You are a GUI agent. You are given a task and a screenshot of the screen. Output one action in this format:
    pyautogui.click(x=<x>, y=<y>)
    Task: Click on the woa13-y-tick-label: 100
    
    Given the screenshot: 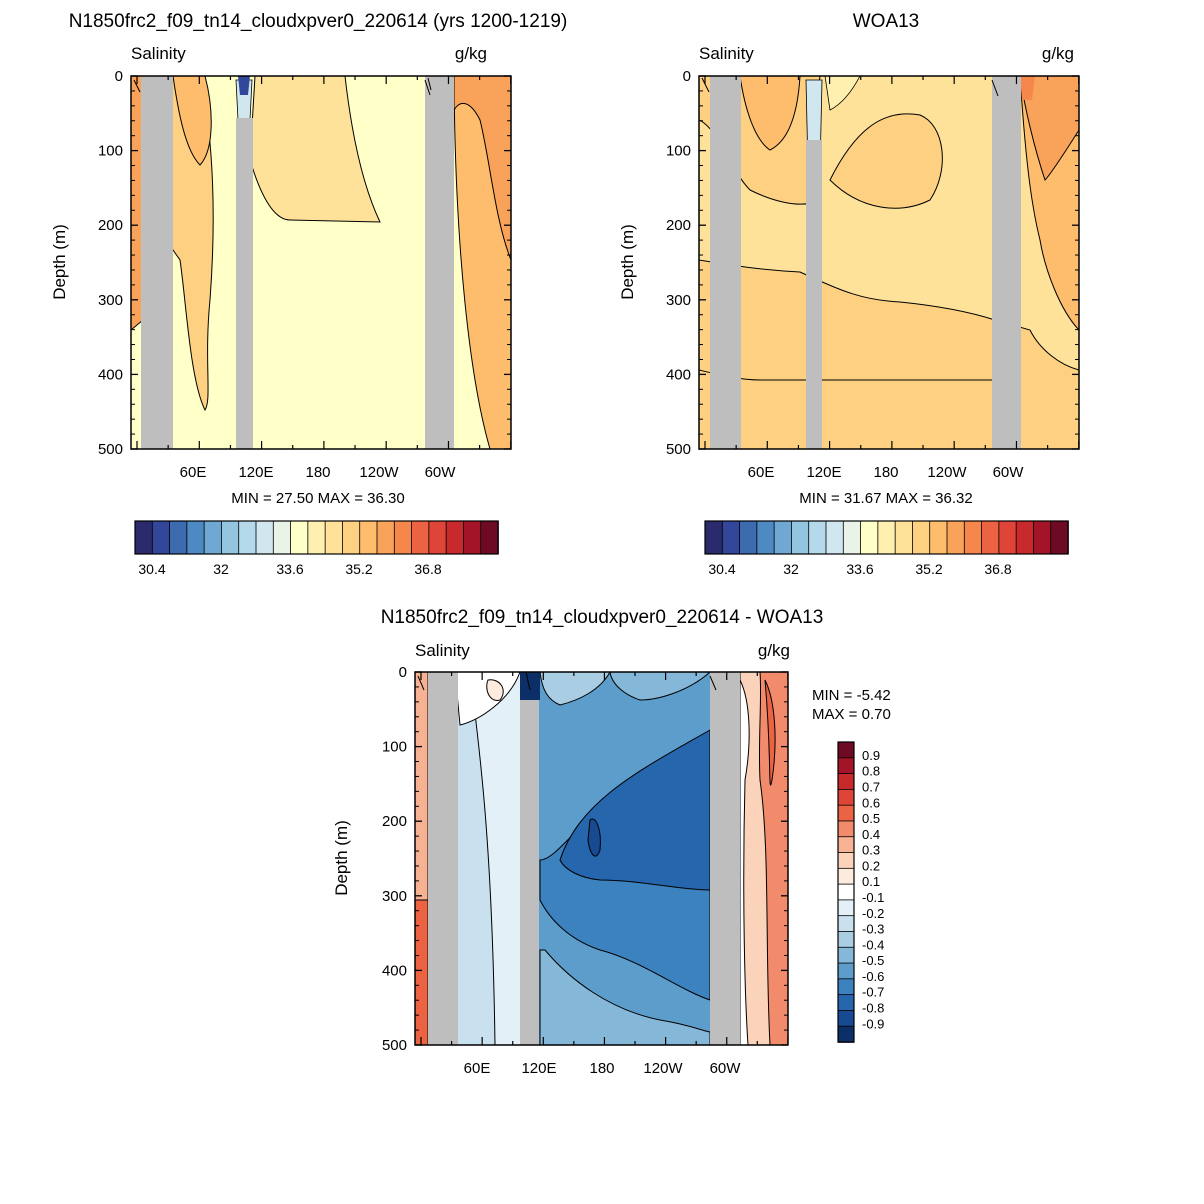 What is the action you would take?
    pyautogui.click(x=678, y=151)
    